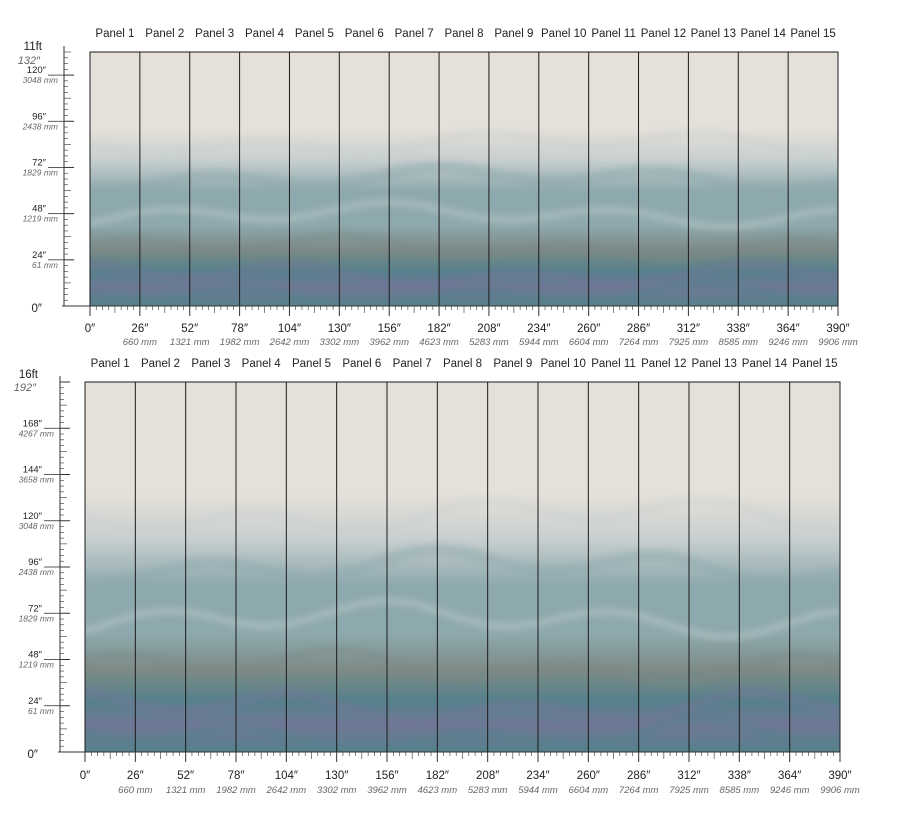 This screenshot has width=900, height=815. I want to click on panel-label: Panel 13, so click(713, 364).